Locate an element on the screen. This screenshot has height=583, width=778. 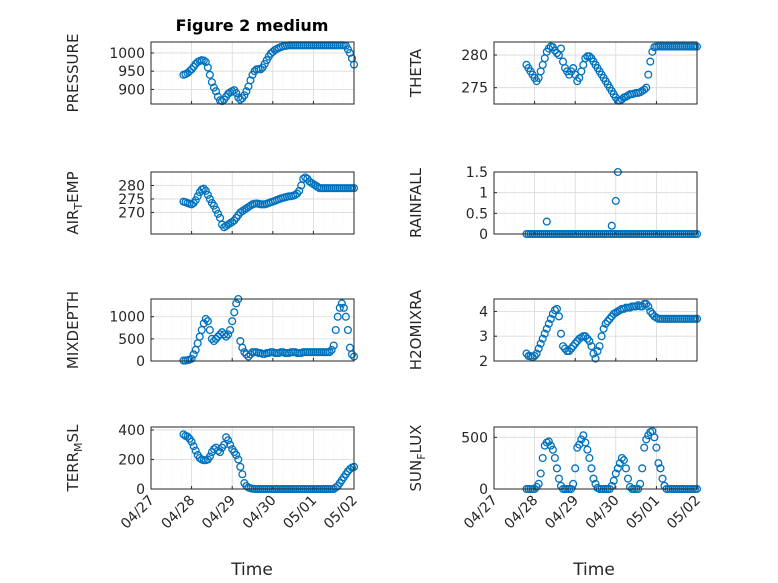
y-axis-label: TERRMSL is located at coordinates (74, 458).